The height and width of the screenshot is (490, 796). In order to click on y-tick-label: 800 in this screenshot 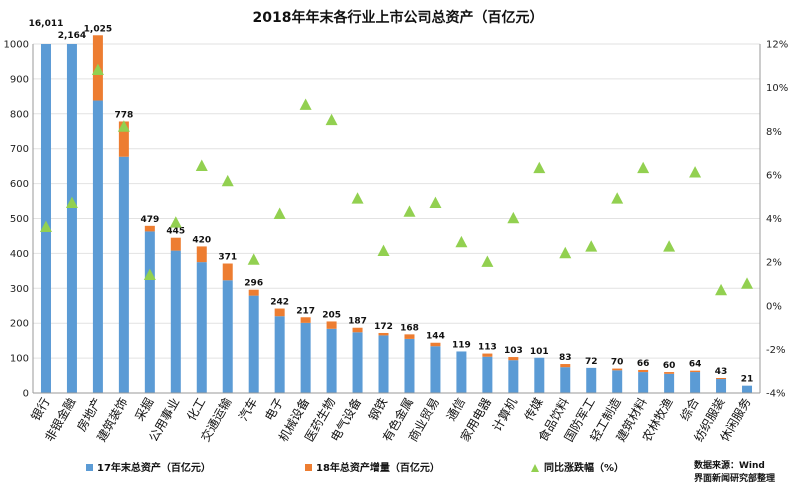, I will do `click(19, 114)`.